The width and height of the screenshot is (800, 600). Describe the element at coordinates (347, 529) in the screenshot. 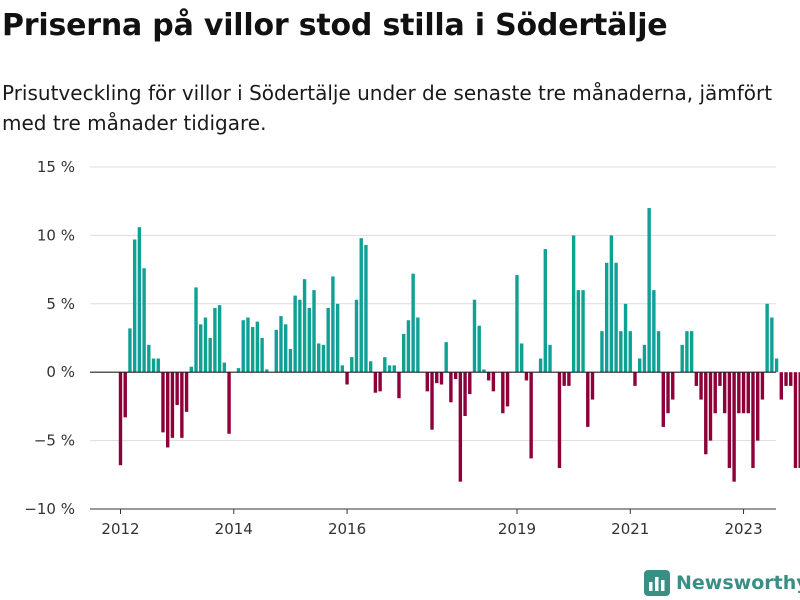

I see `x-tick-label: 2016` at that location.